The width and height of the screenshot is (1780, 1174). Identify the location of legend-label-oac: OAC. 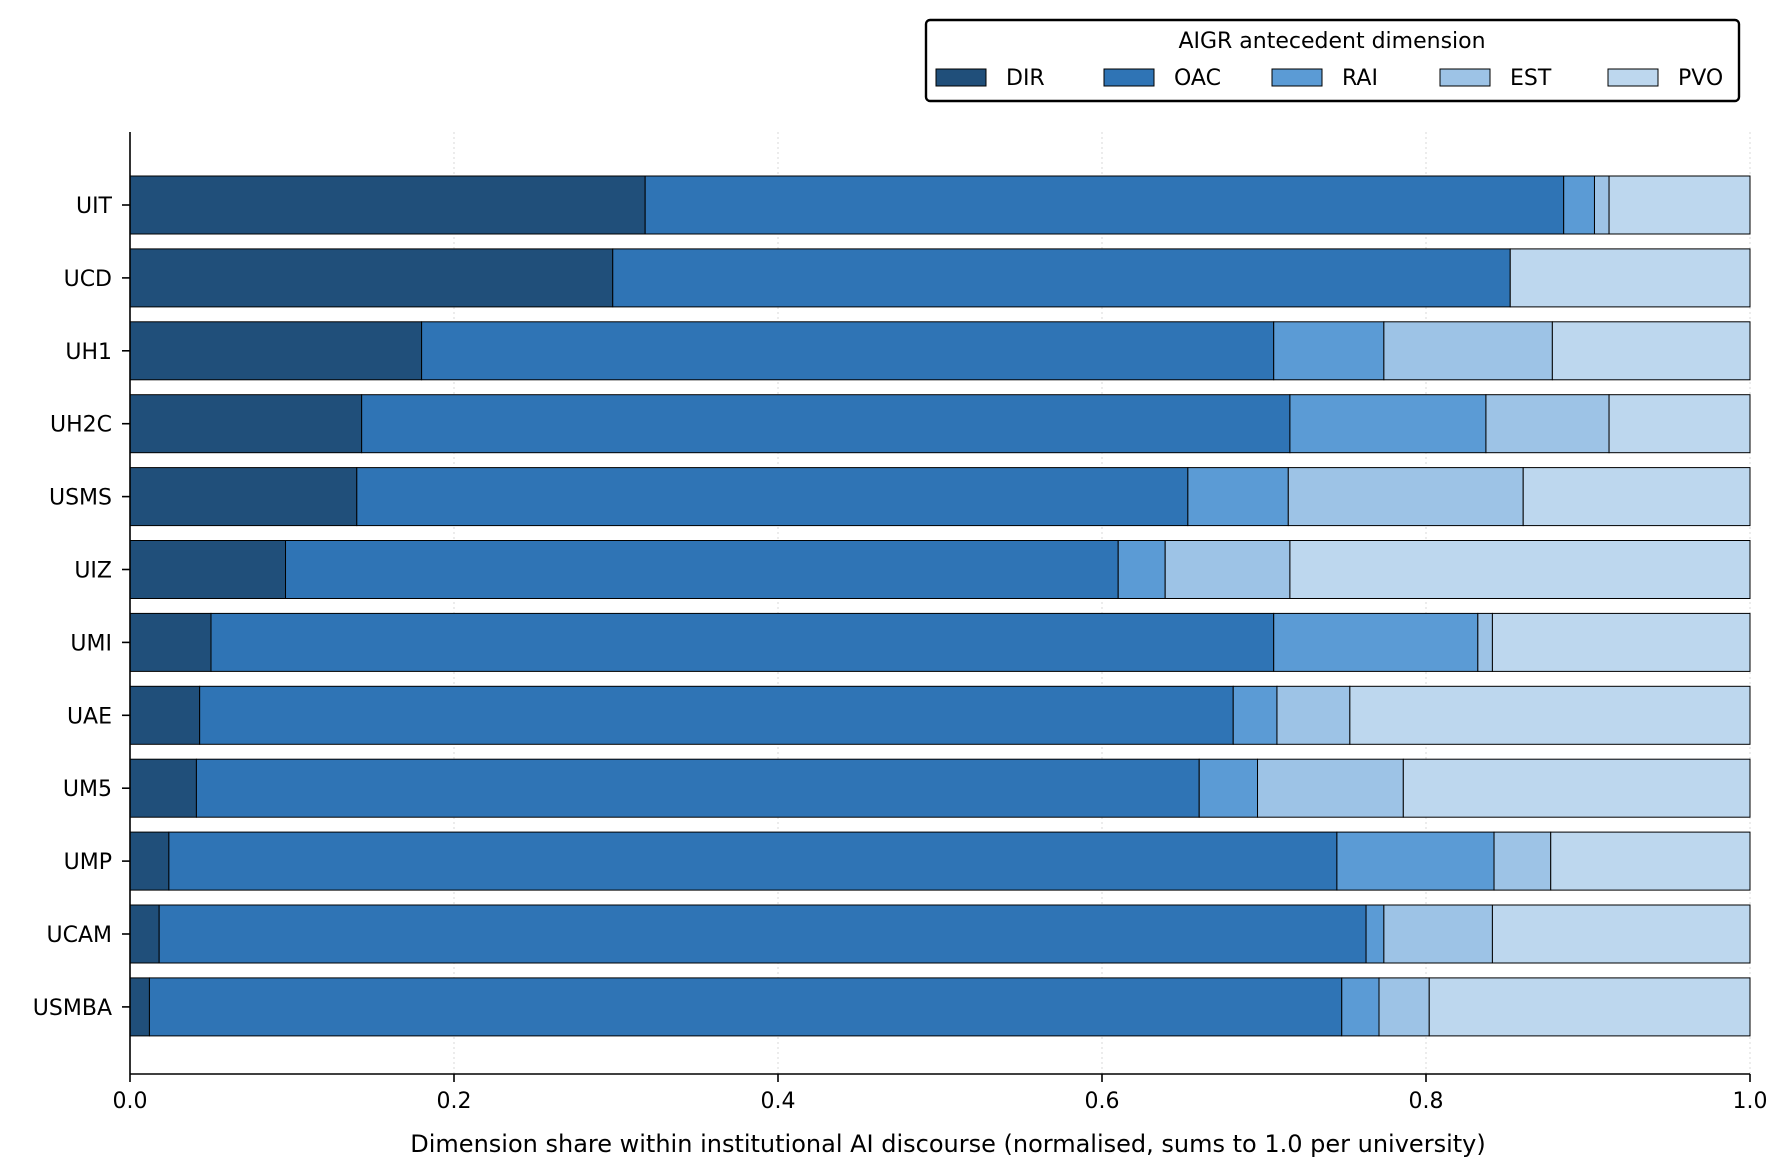
(1197, 78).